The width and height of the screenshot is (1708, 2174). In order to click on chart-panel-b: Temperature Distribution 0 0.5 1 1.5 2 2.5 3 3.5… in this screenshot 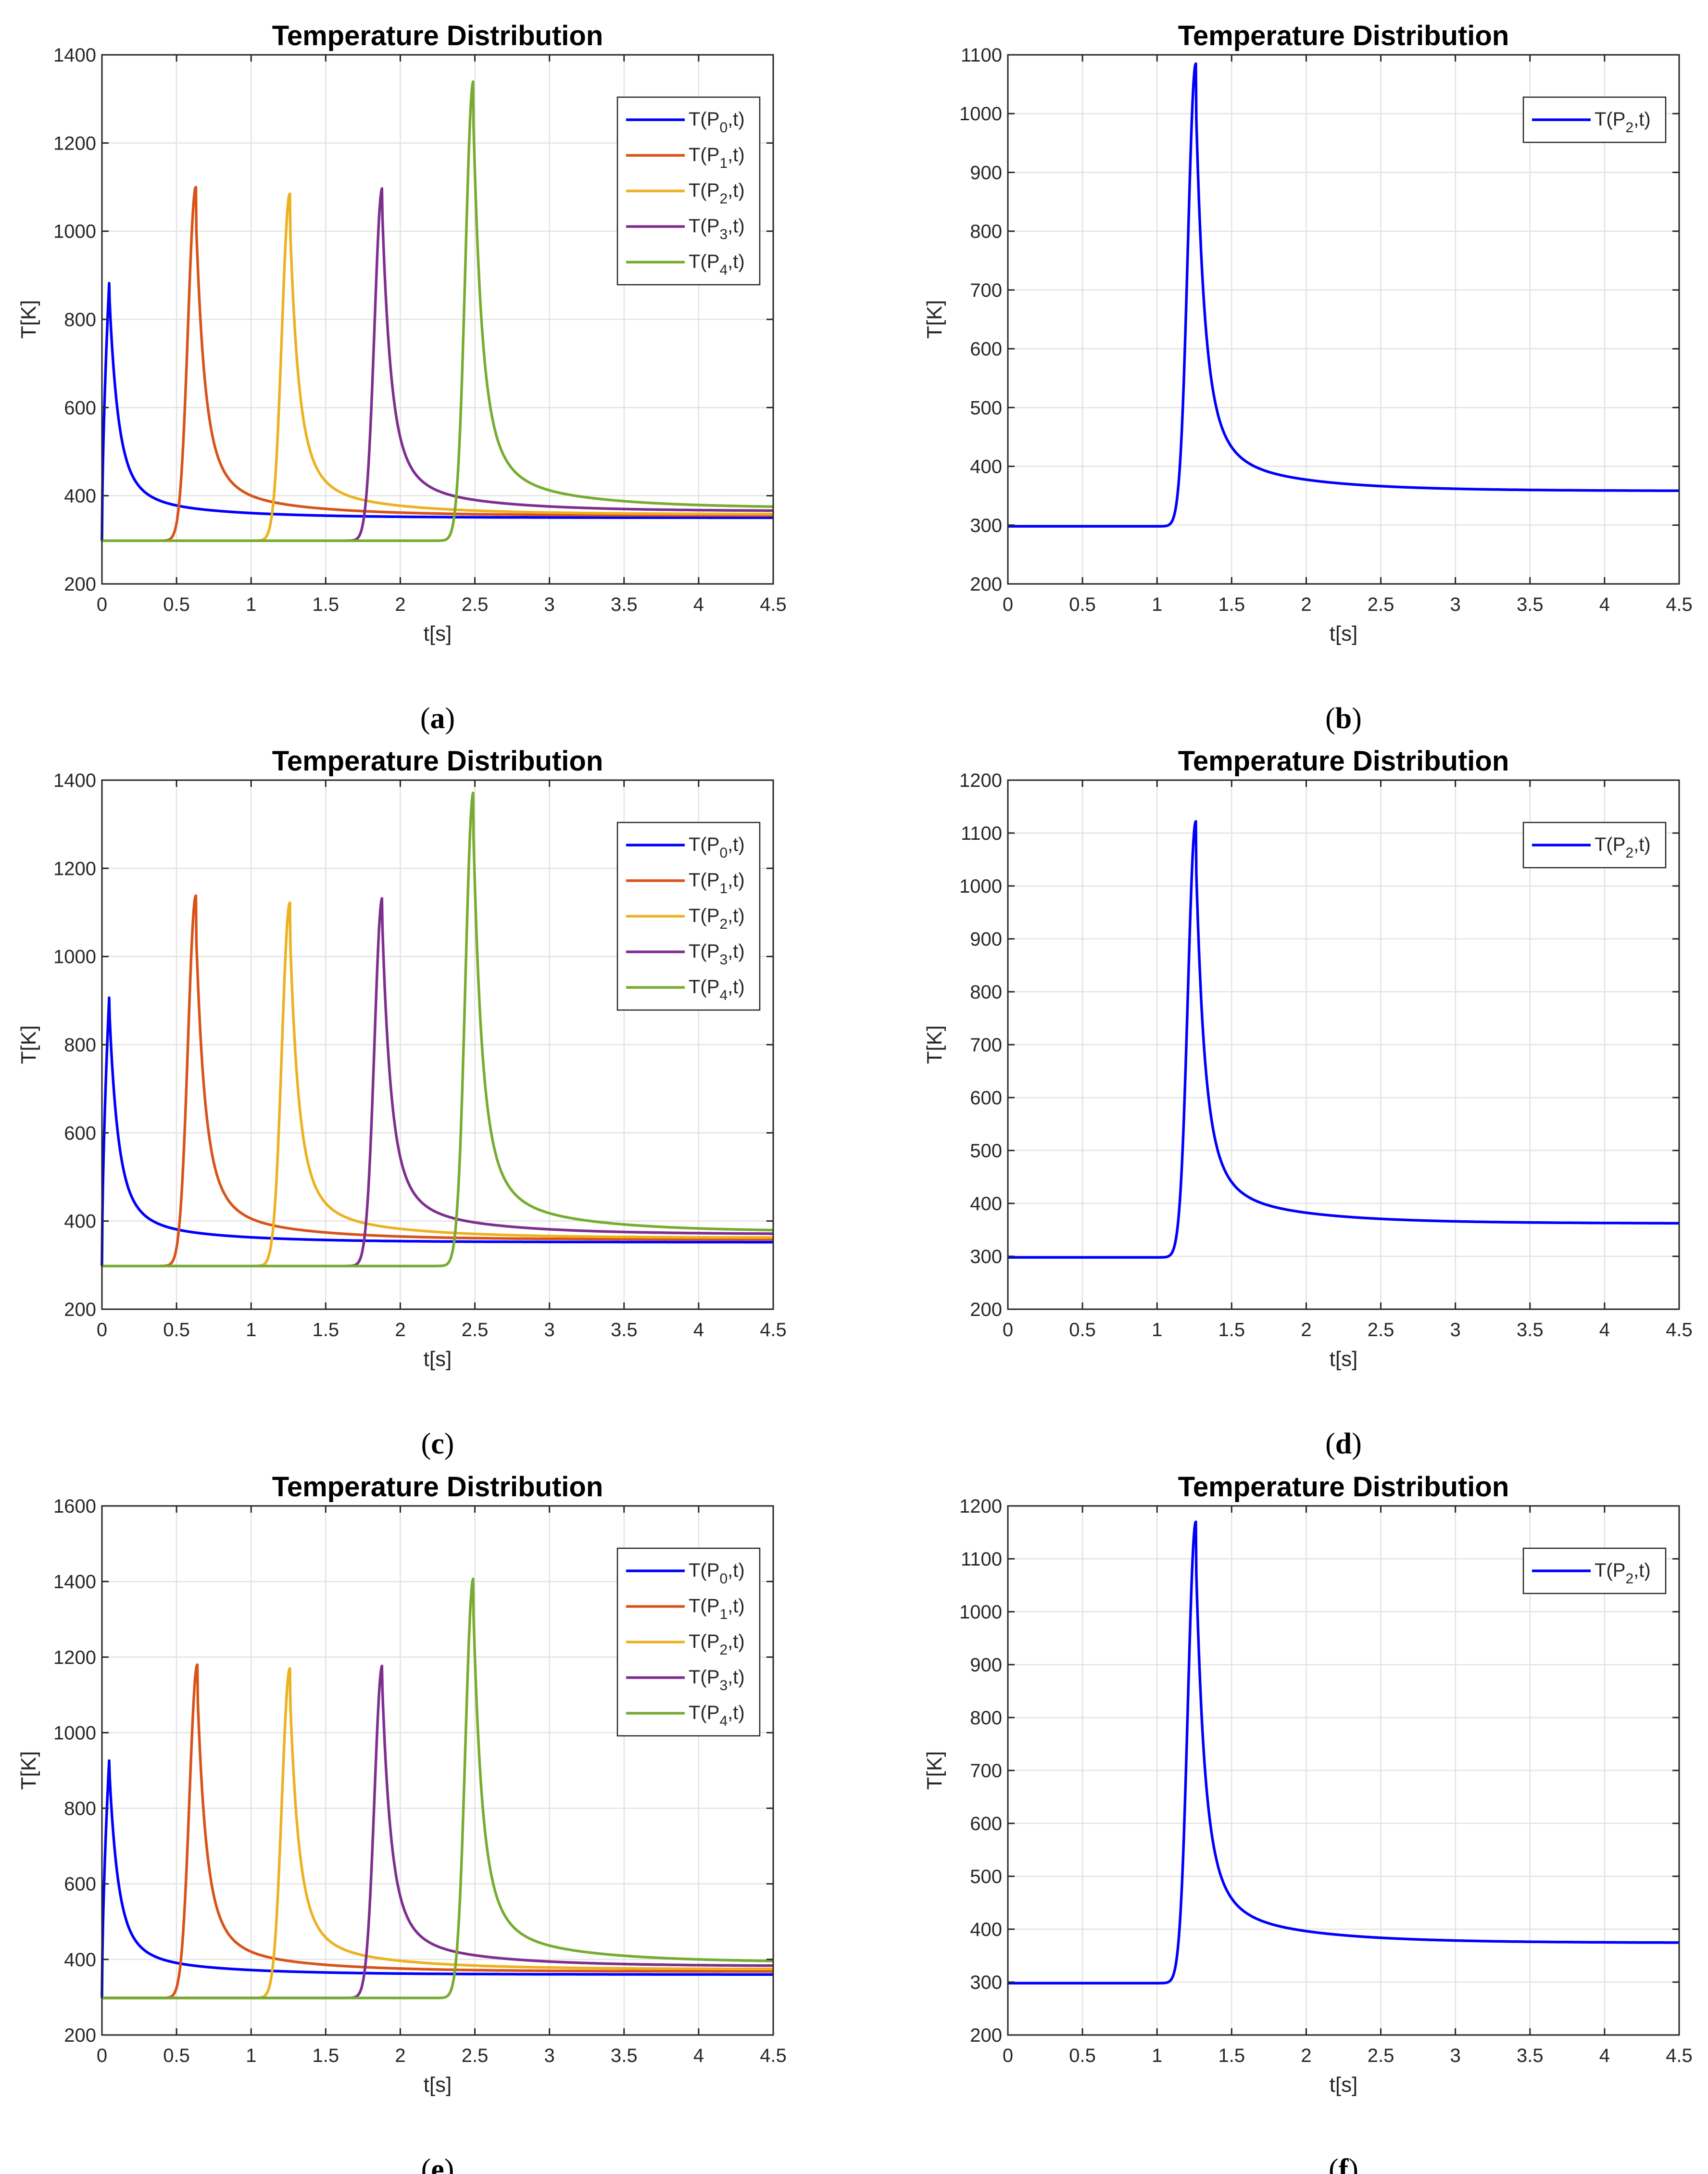, I will do `click(1308, 378)`.